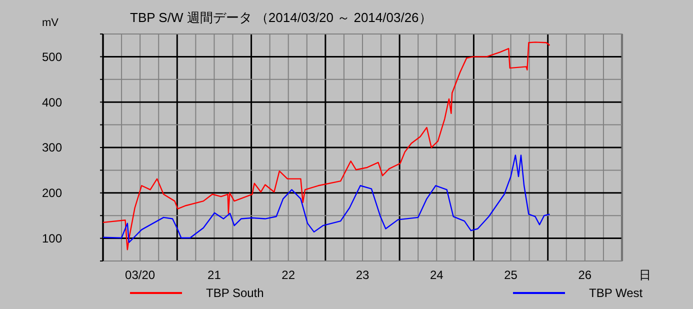  Describe the element at coordinates (616, 293) in the screenshot. I see `legend-label: TBP West` at that location.